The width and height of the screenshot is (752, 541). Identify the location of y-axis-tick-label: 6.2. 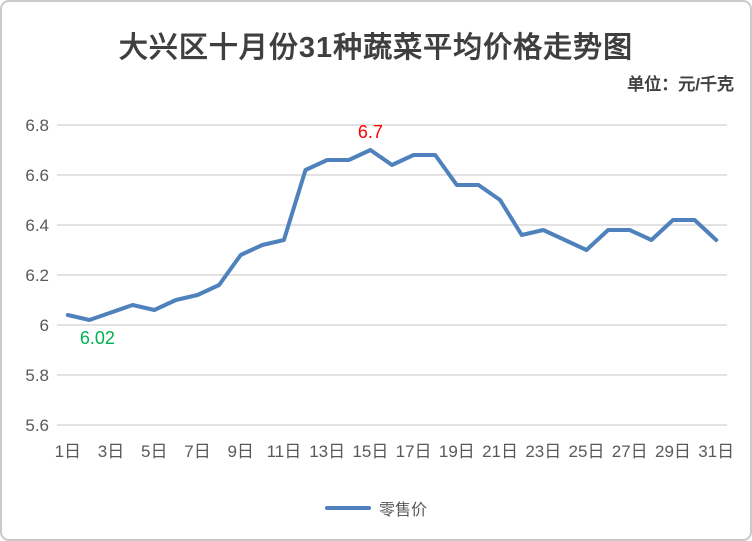
(37, 275).